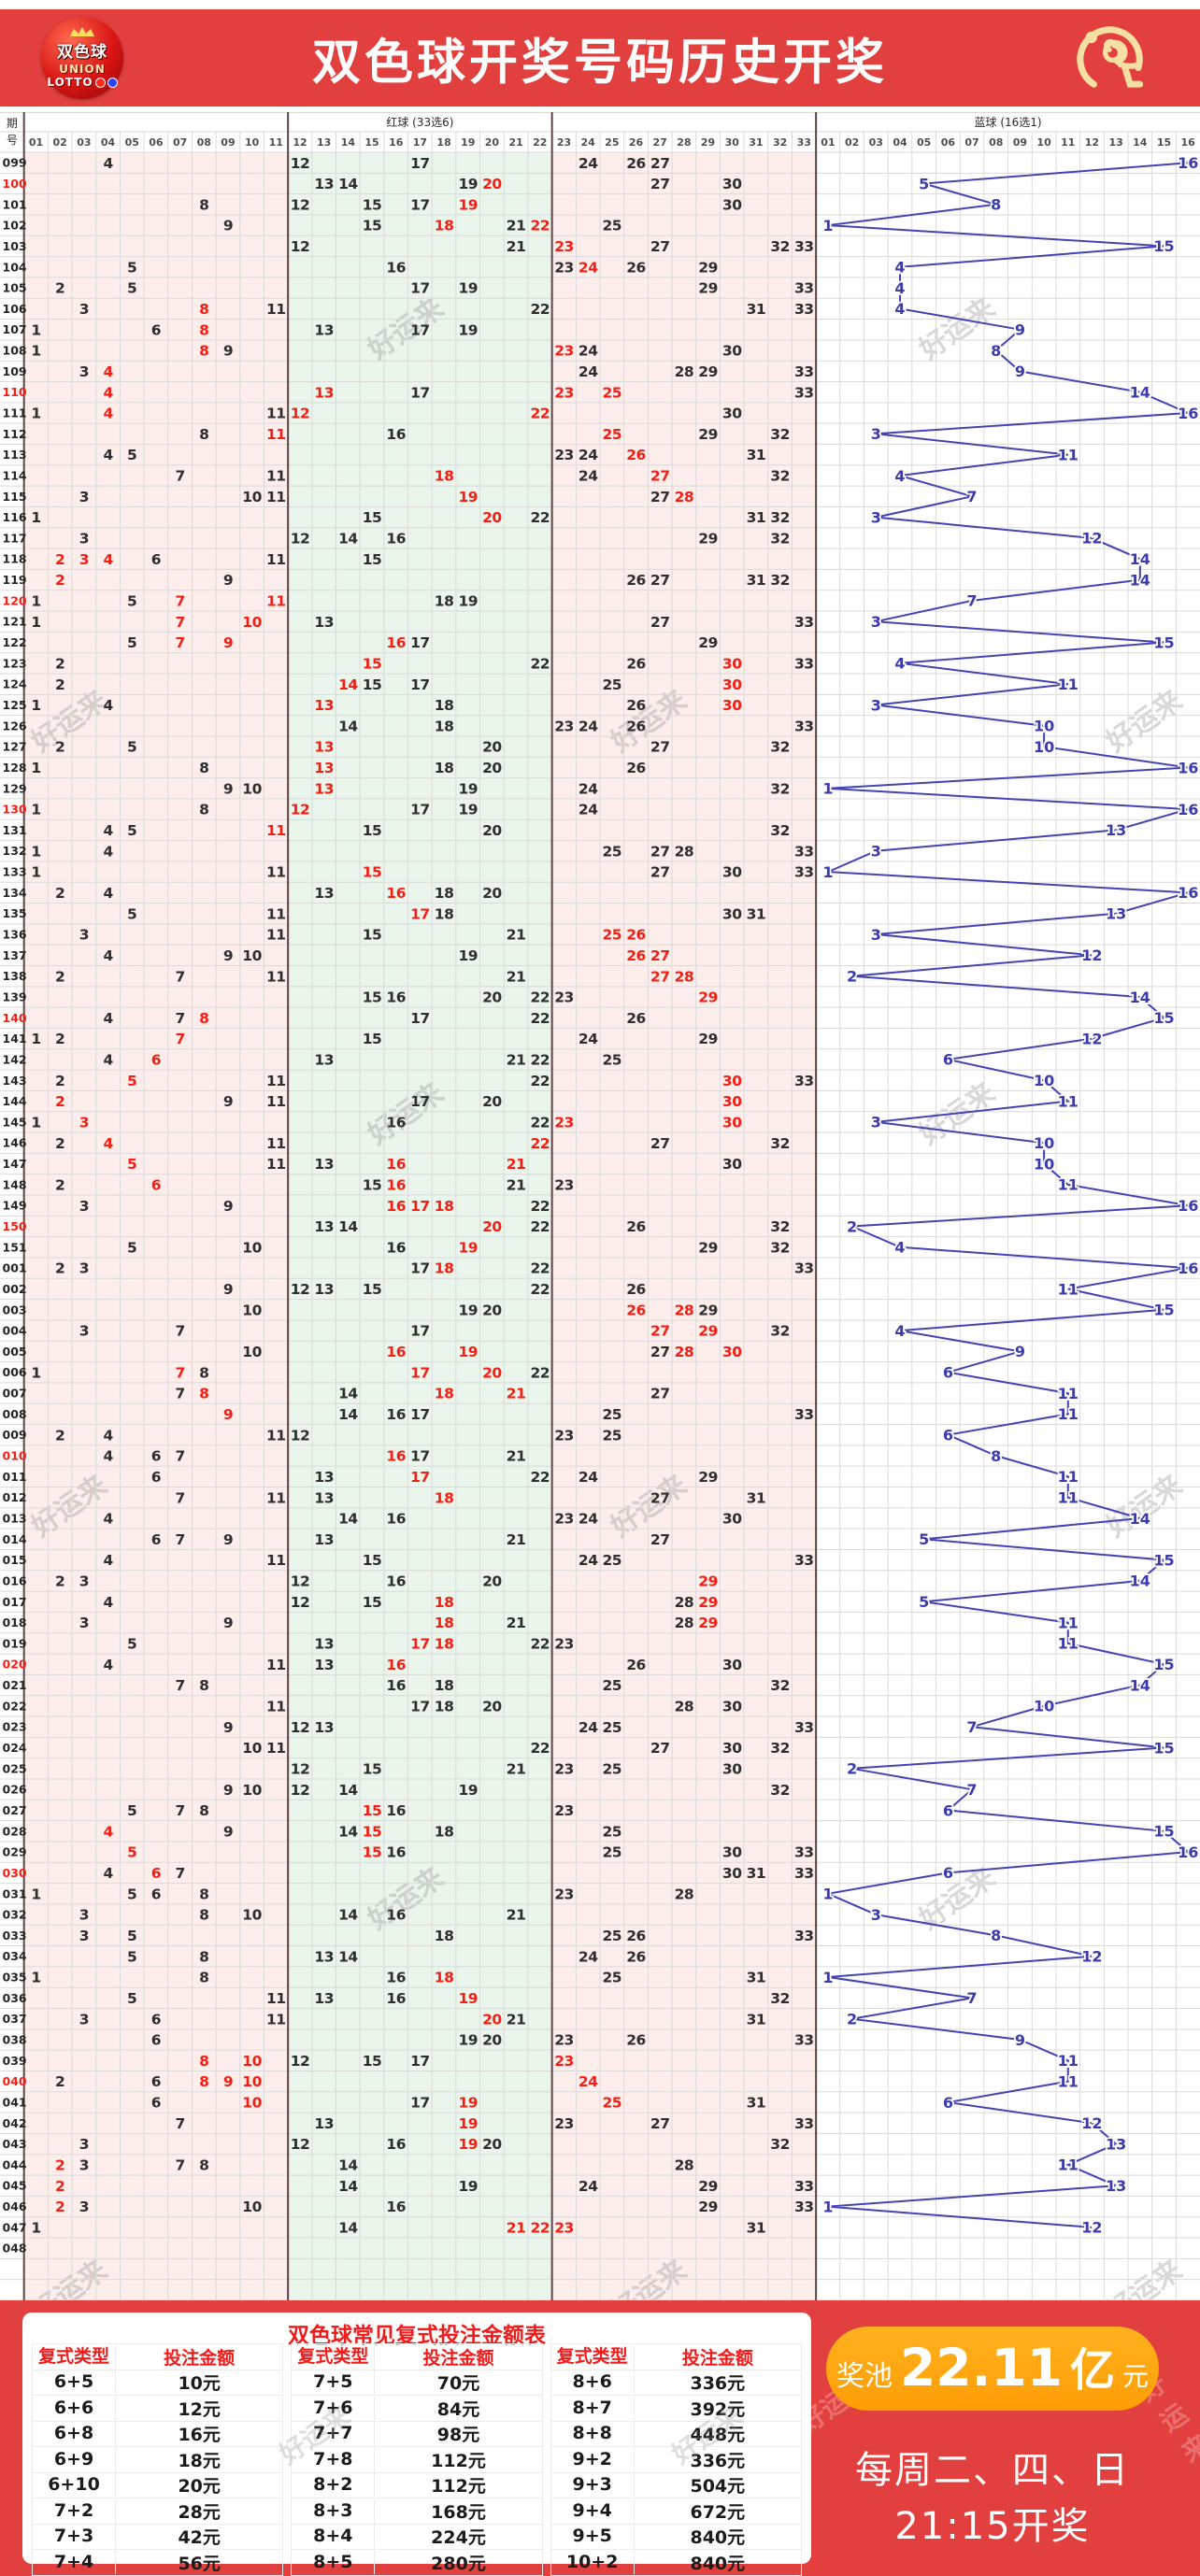 Image resolution: width=1200 pixels, height=2576 pixels. I want to click on red-ball: 23, so click(564, 1894).